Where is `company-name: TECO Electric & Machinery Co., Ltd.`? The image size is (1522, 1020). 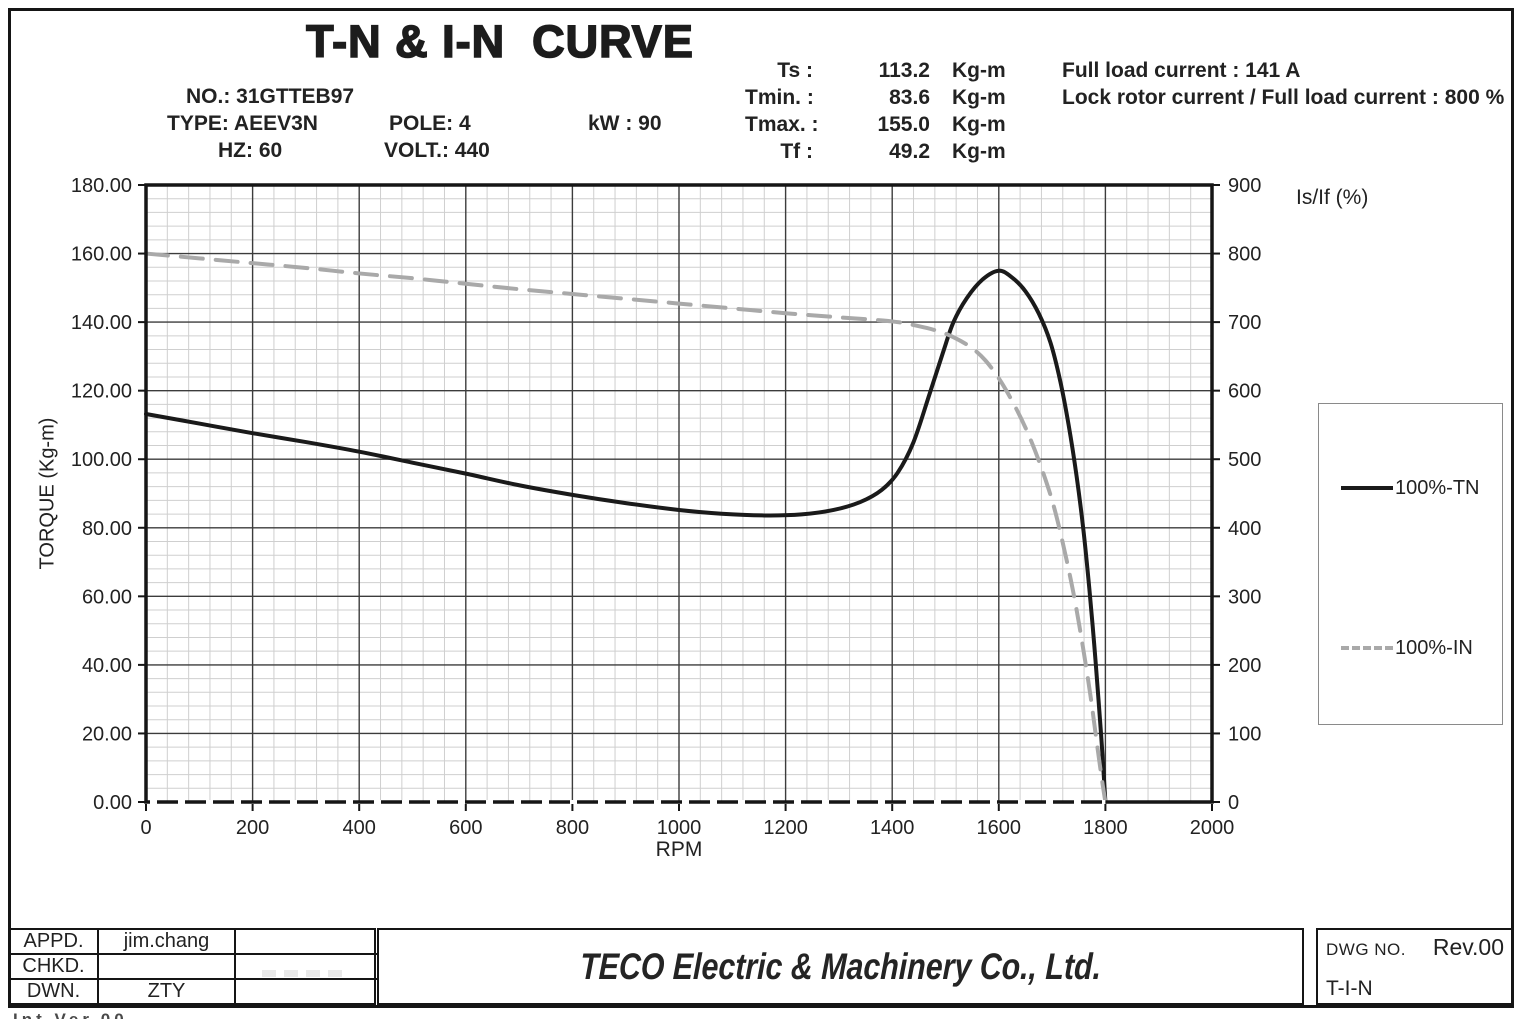 company-name: TECO Electric & Machinery Co., Ltd. is located at coordinates (840, 966).